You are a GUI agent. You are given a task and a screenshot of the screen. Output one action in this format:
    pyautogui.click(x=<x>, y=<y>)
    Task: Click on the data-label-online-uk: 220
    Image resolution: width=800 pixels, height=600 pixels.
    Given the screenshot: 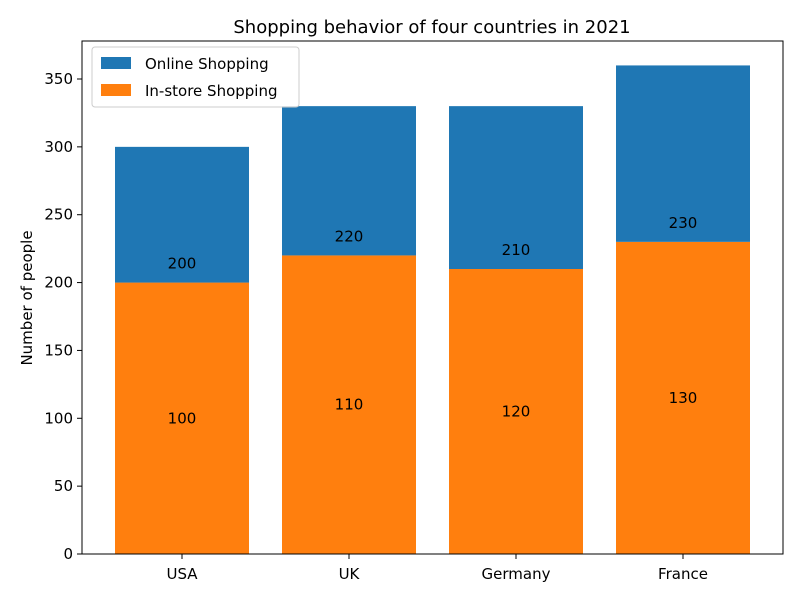 What is the action you would take?
    pyautogui.click(x=349, y=236)
    